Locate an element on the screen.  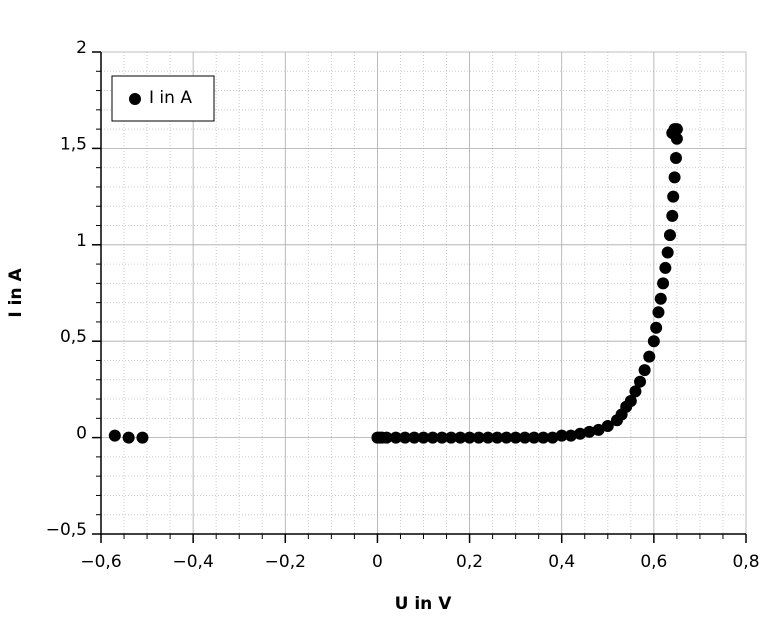
y-tick-label: 1 is located at coordinates (81, 241).